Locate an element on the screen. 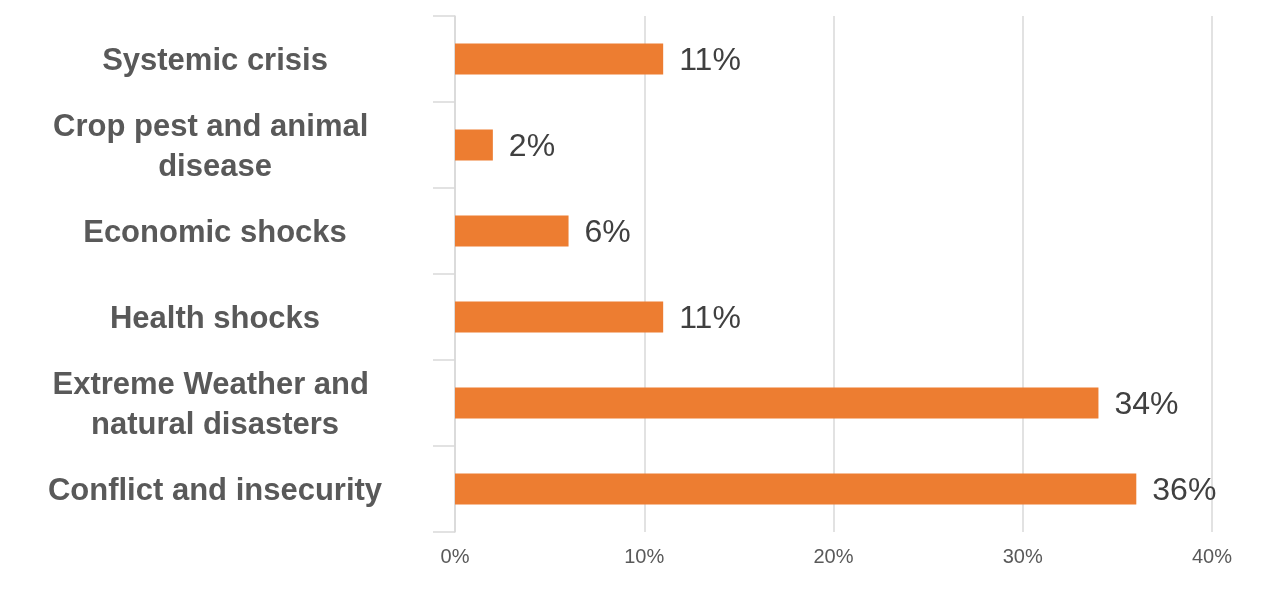 This screenshot has width=1269, height=603. y-tick-label: Conflict and insecurity is located at coordinates (215, 489).